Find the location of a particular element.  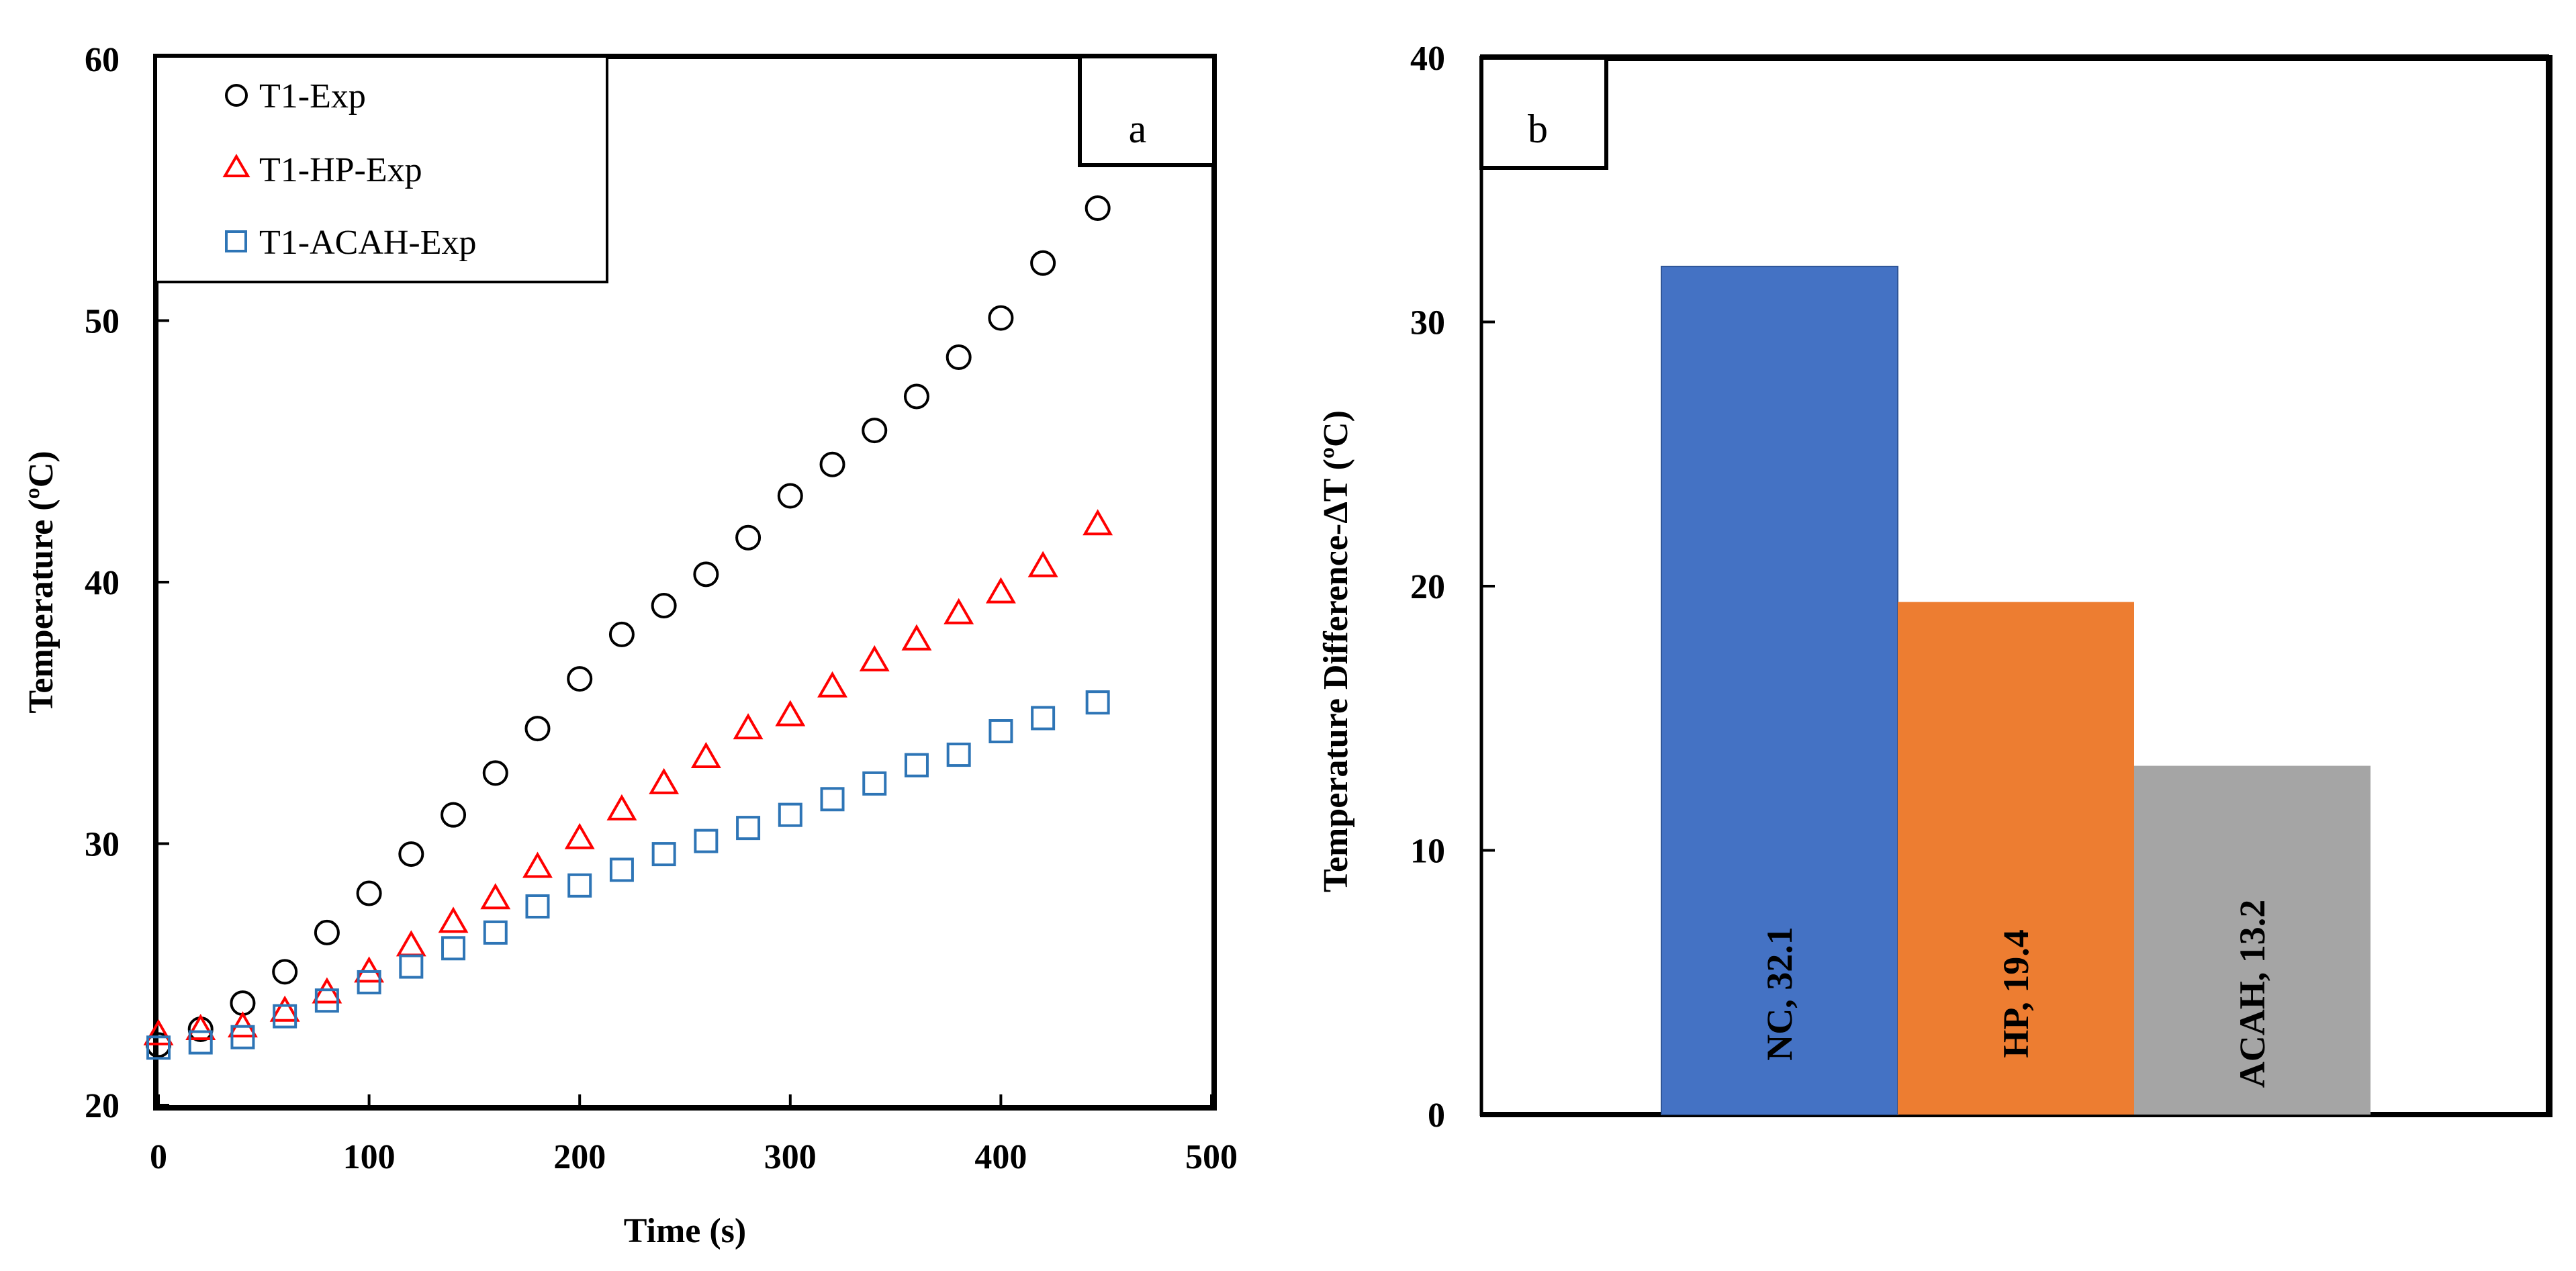

chart-b-bar-label-nc: NC, 32.1 is located at coordinates (1779, 994).